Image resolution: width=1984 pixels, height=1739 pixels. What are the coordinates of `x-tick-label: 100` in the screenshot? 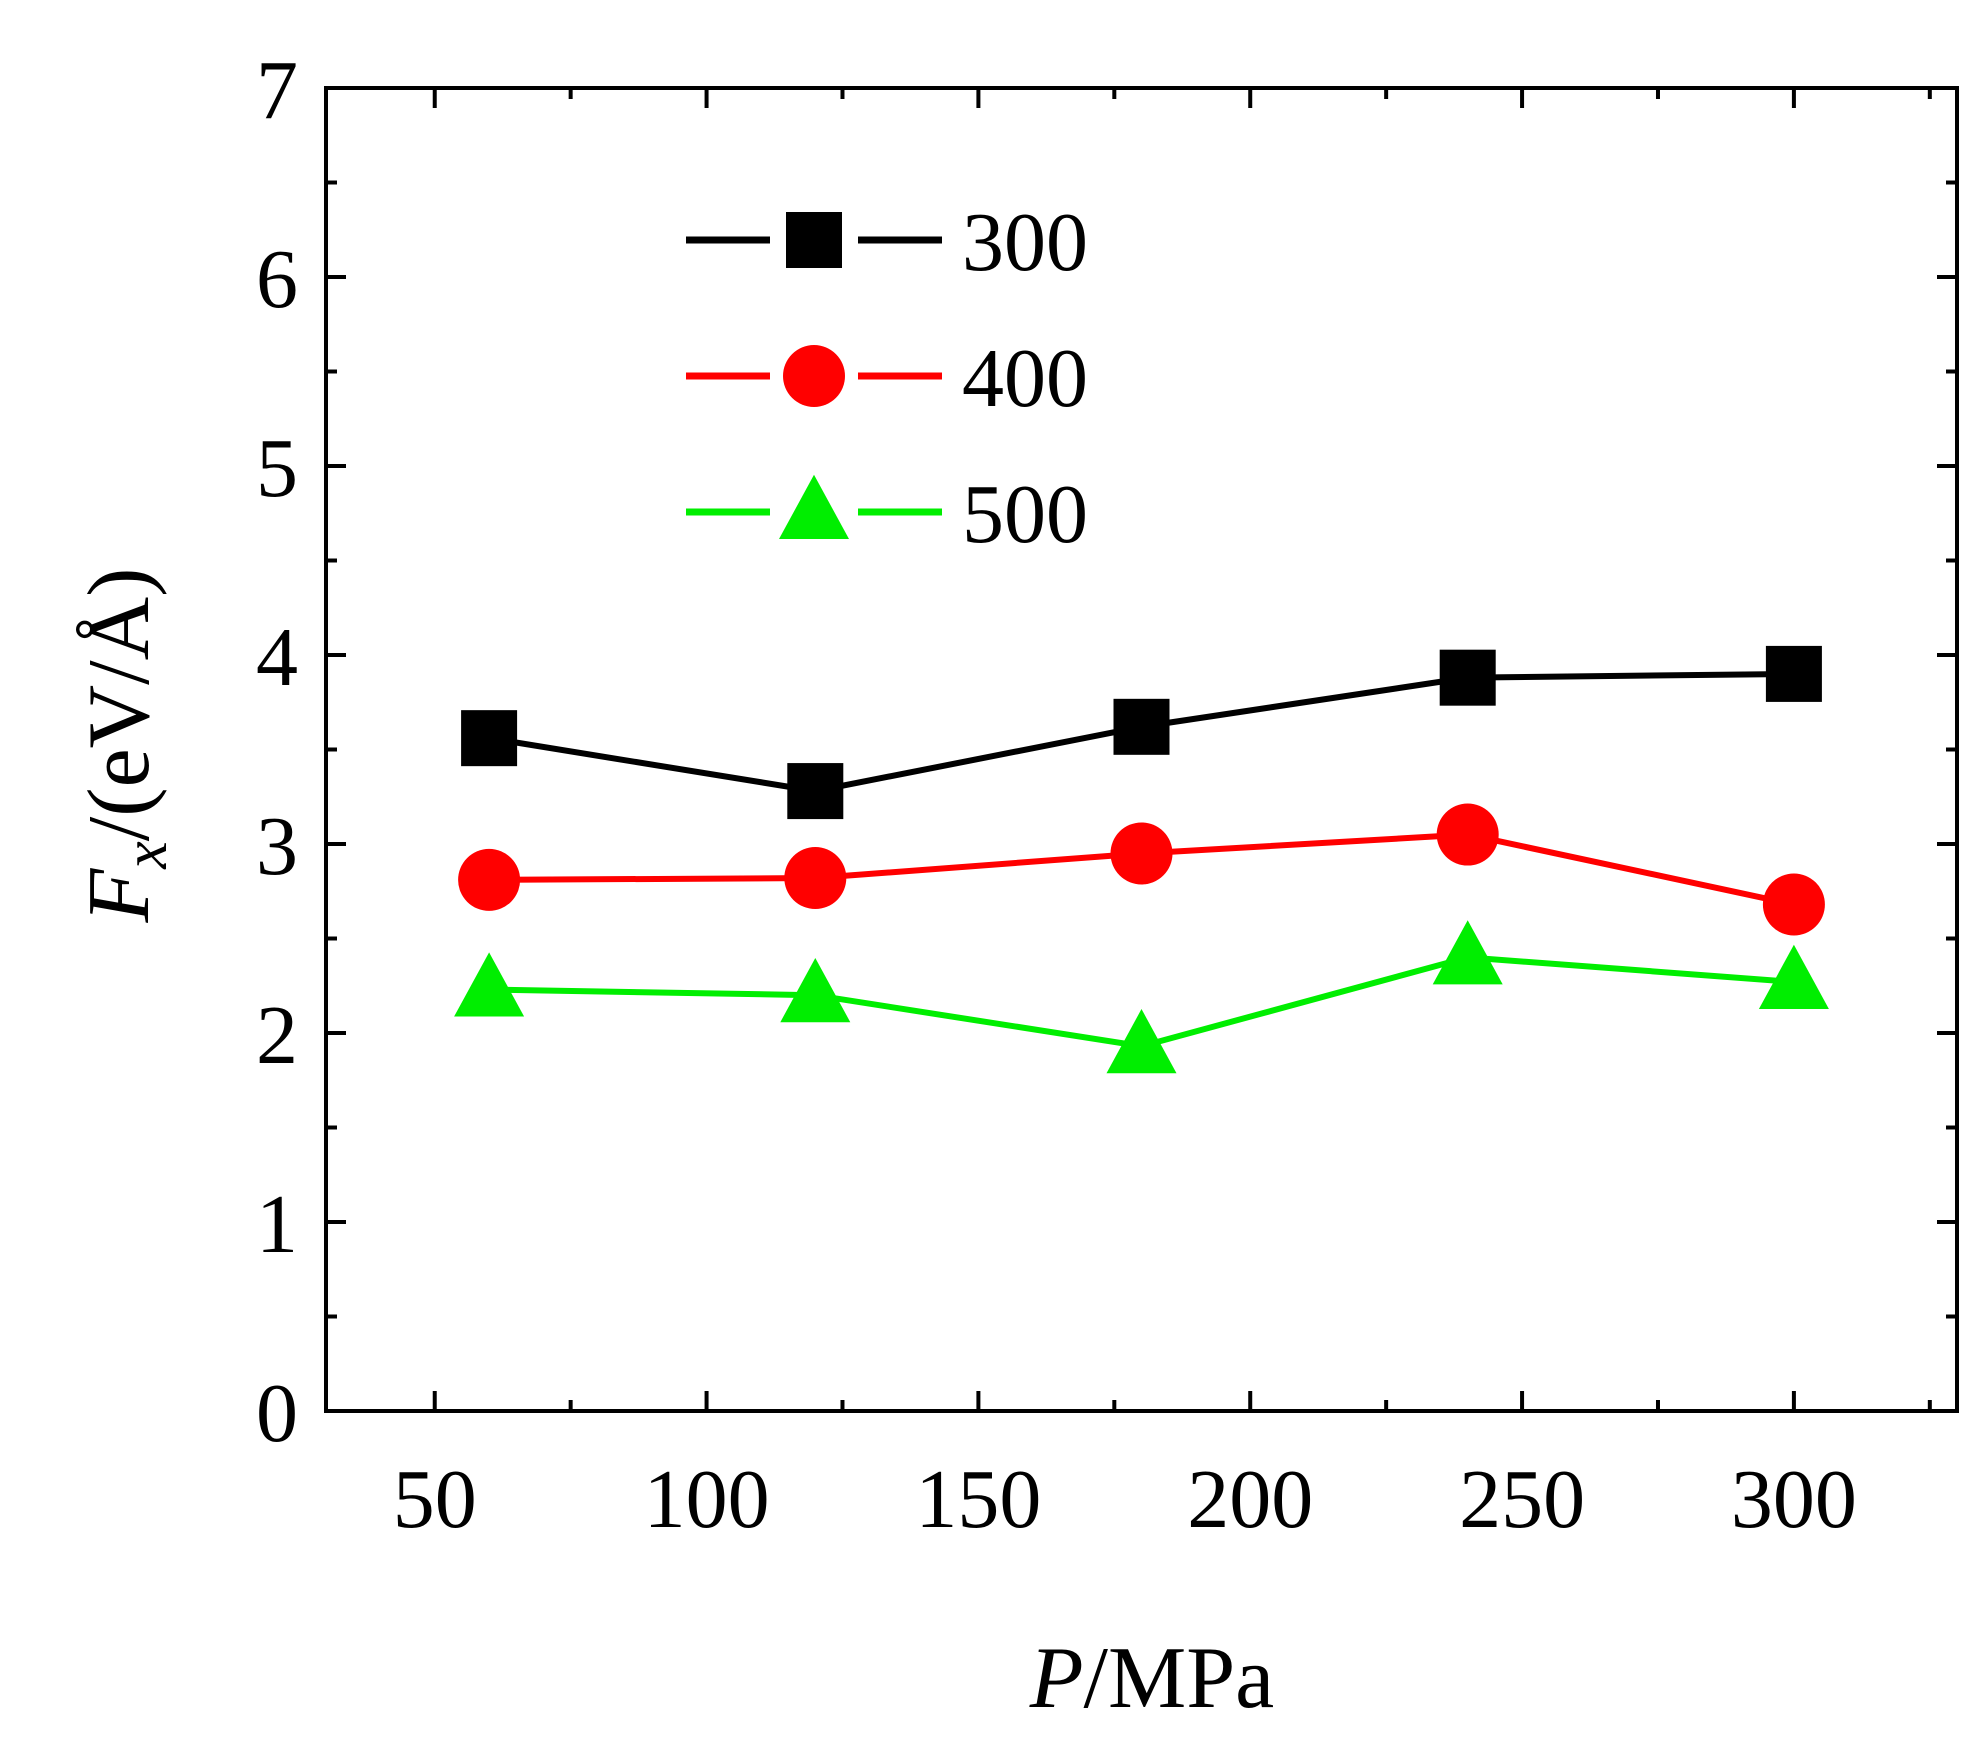 It's located at (707, 1499).